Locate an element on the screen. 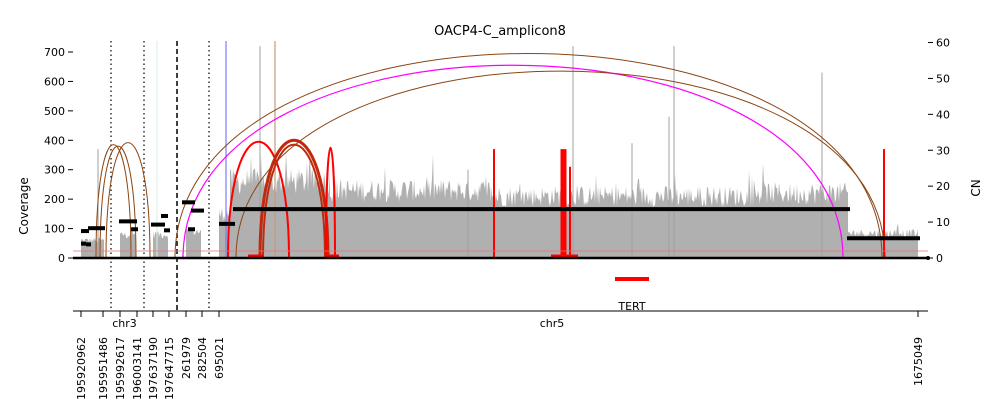 Image resolution: width=1000 pixels, height=416 pixels. chromosome-labels: chr3 chr5 is located at coordinates (338, 323).